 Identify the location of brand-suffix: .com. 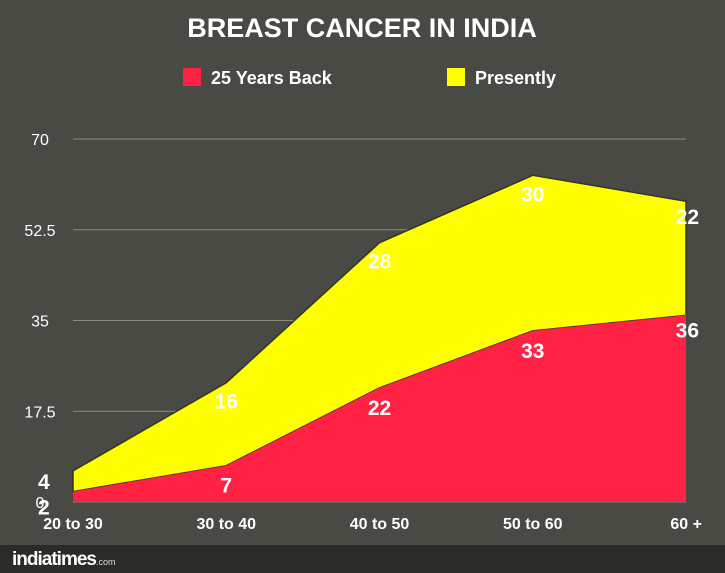
(105, 562).